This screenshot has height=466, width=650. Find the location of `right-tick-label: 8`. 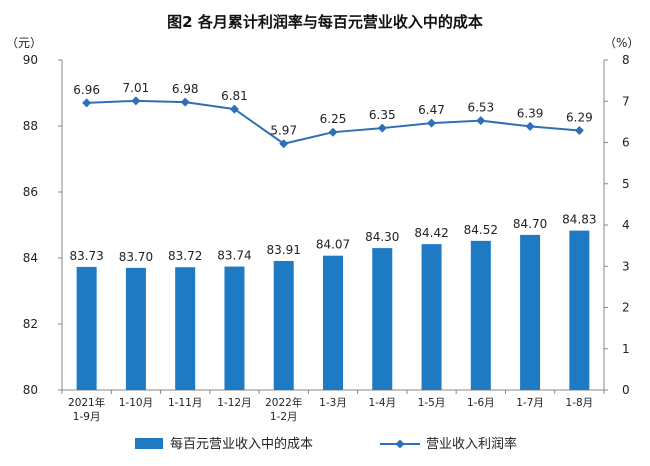

right-tick-label: 8 is located at coordinates (626, 60).